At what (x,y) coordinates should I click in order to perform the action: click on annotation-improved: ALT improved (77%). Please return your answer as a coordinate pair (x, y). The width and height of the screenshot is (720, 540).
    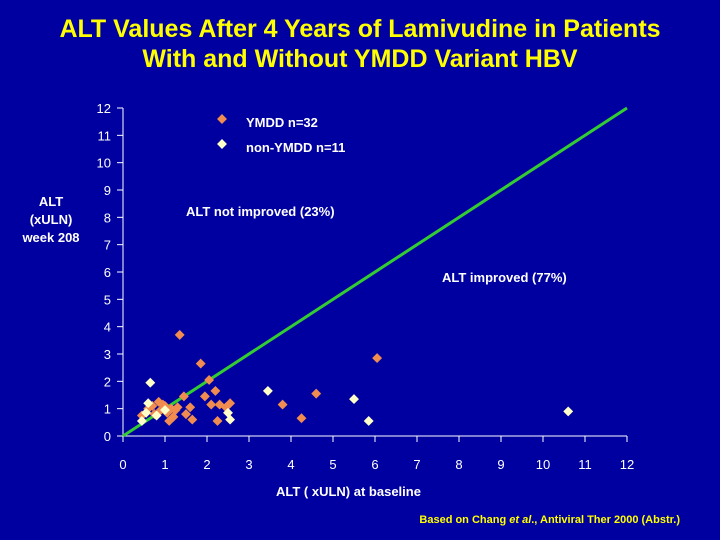
    Looking at the image, I should click on (504, 277).